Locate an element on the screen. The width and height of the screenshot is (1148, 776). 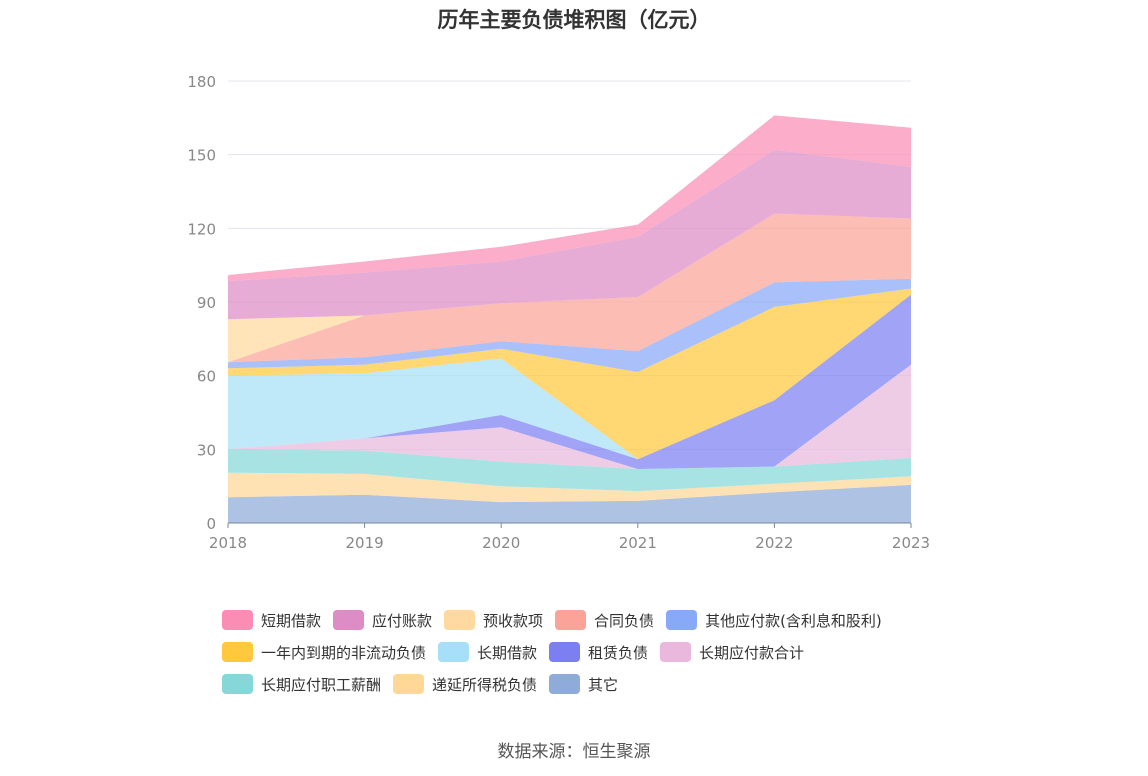
legend-item: 长期借款 is located at coordinates (487, 652).